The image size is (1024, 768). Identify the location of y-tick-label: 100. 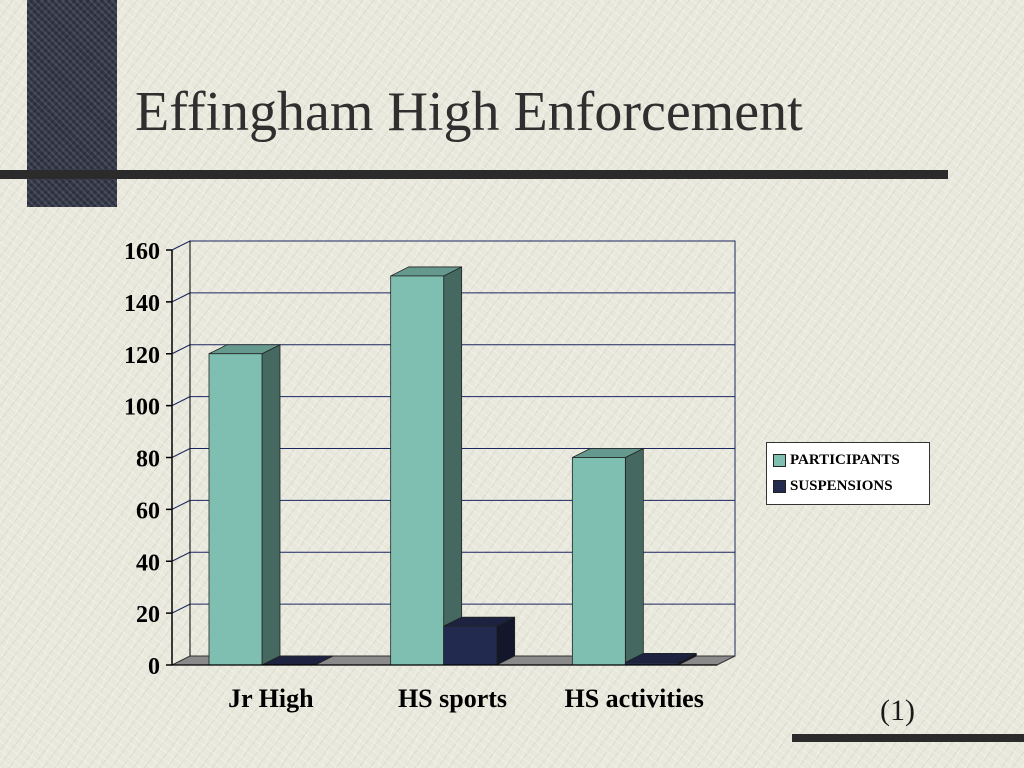
(142, 408).